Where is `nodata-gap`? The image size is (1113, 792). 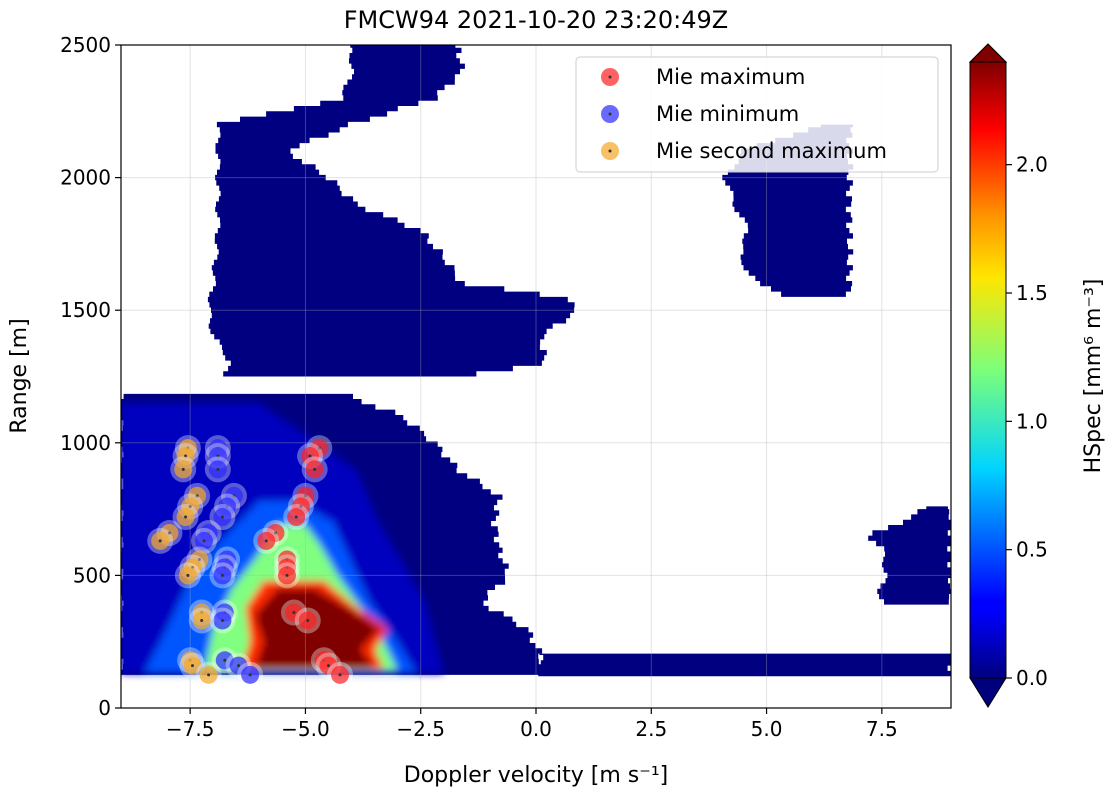 nodata-gap is located at coordinates (536, 385).